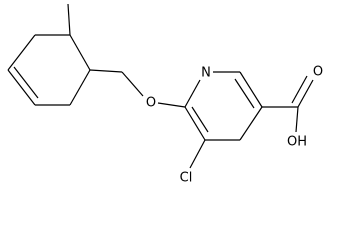  What do you see at coordinates (206, 73) in the screenshot?
I see `atom-label: N` at bounding box center [206, 73].